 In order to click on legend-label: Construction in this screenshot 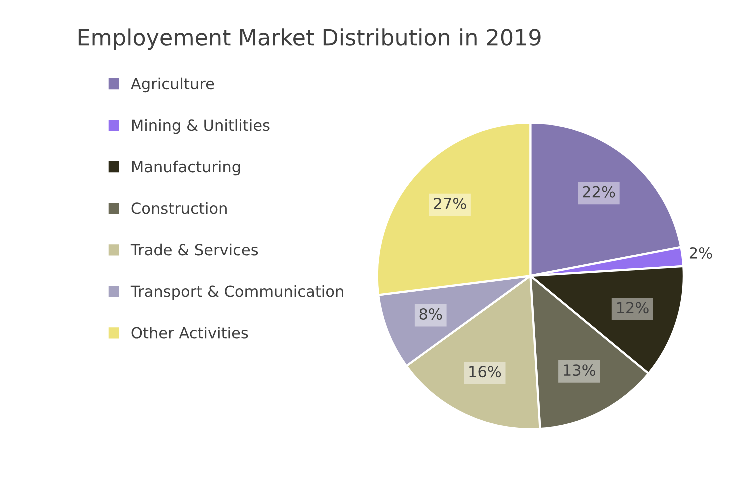, I will do `click(179, 208)`.